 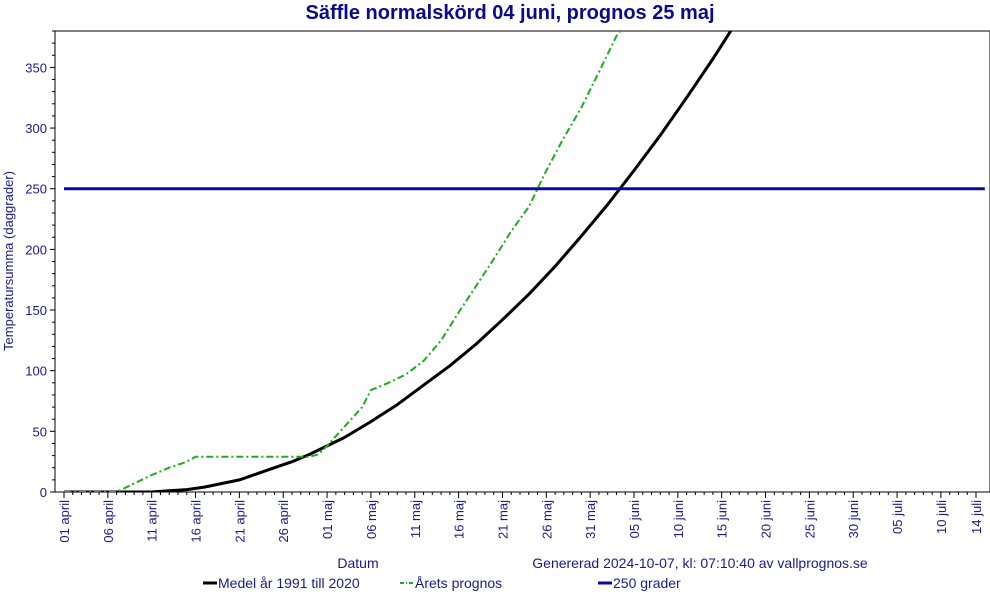 I want to click on y-tick-label: 300, so click(x=36, y=128).